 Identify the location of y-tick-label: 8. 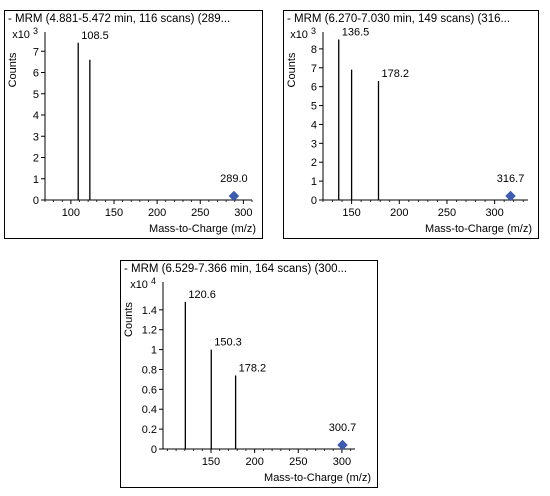
(314, 50).